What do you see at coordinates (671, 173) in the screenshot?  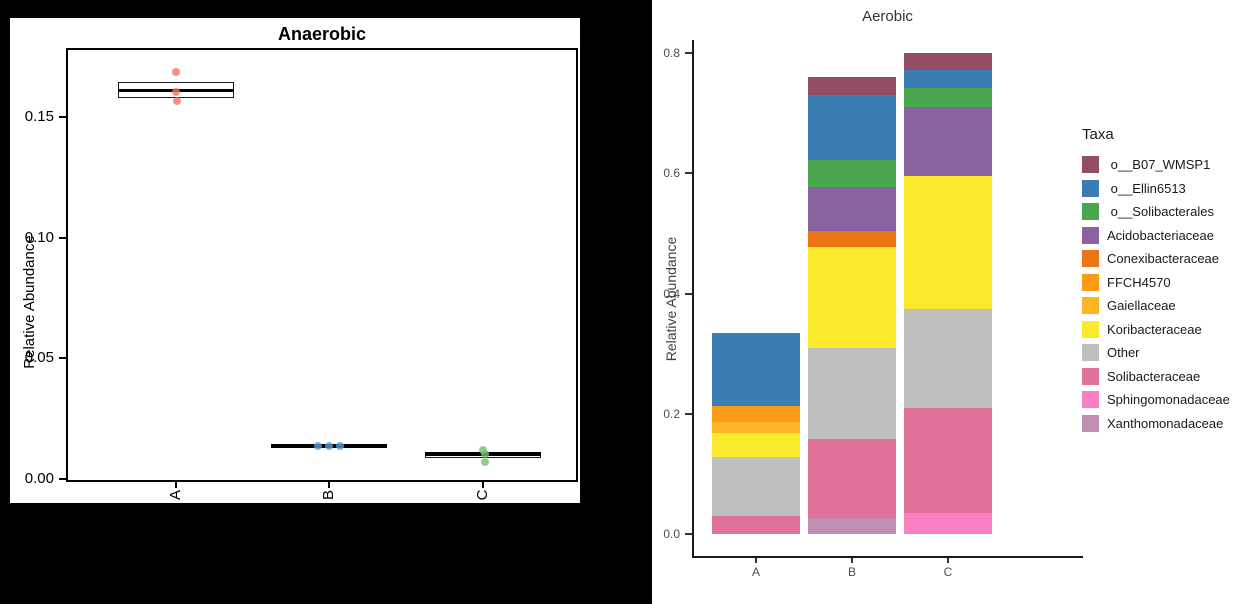 I see `y-tick-label: 0.6` at bounding box center [671, 173].